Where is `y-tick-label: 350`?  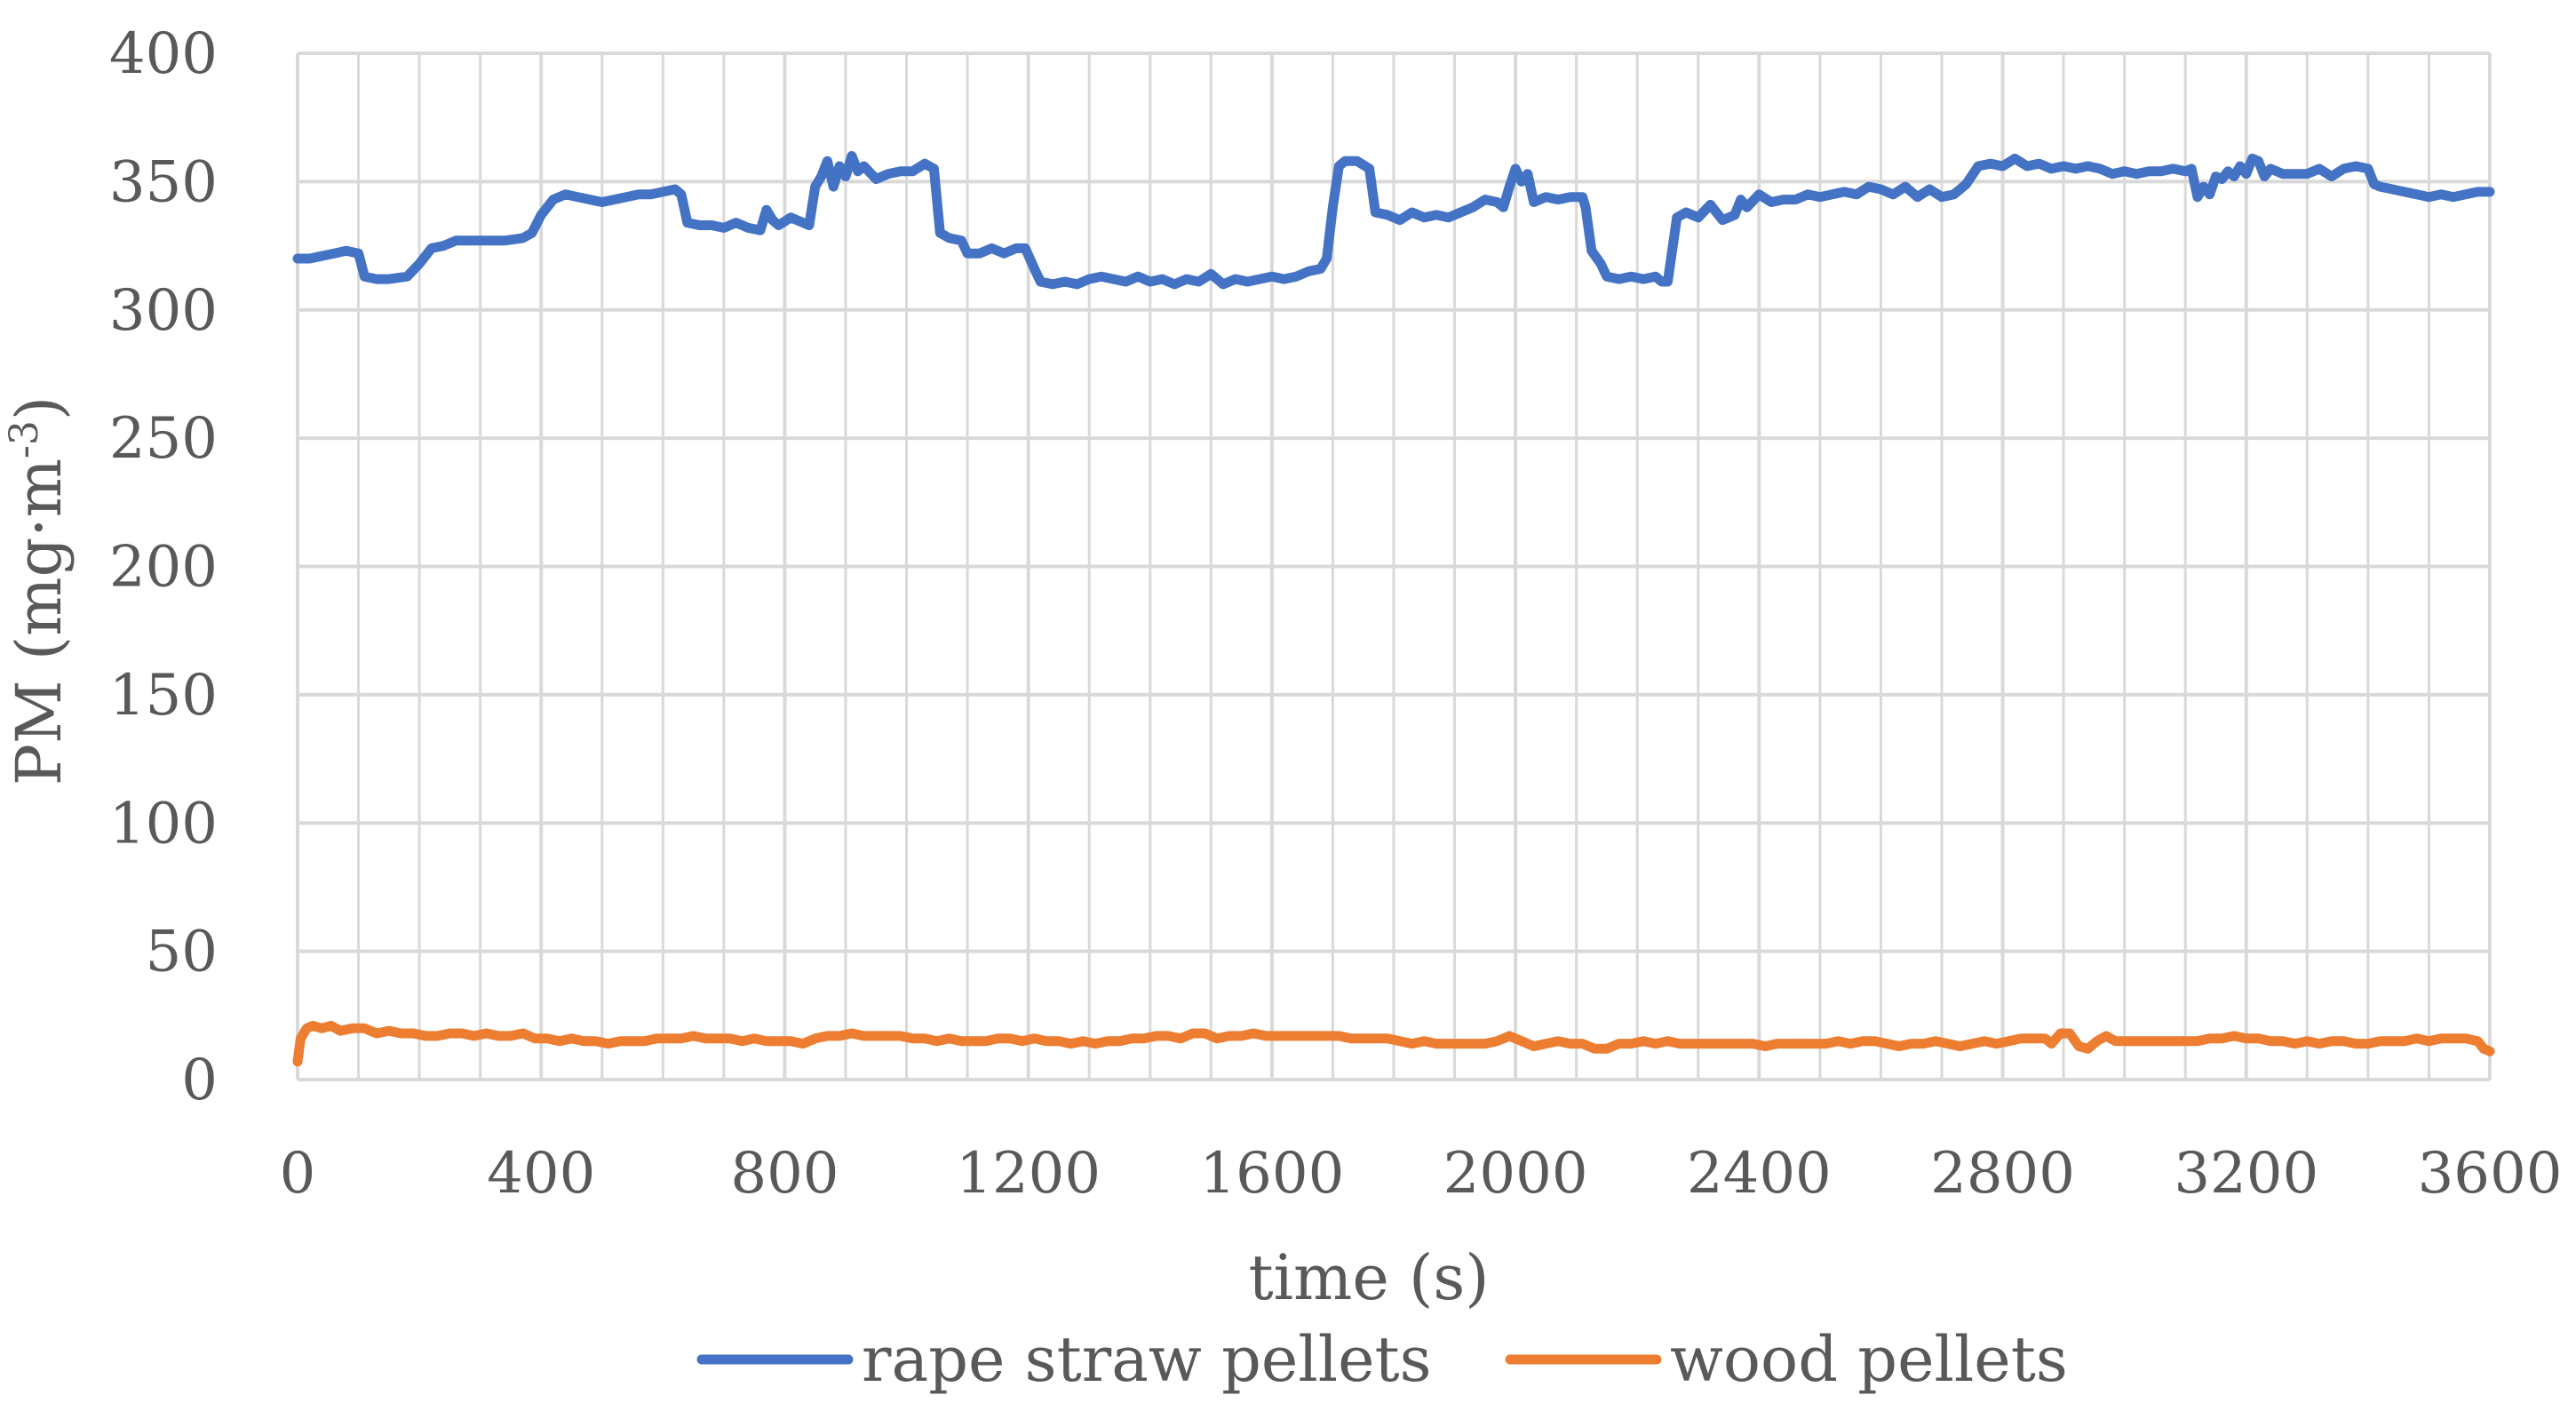
y-tick-label: 350 is located at coordinates (163, 182).